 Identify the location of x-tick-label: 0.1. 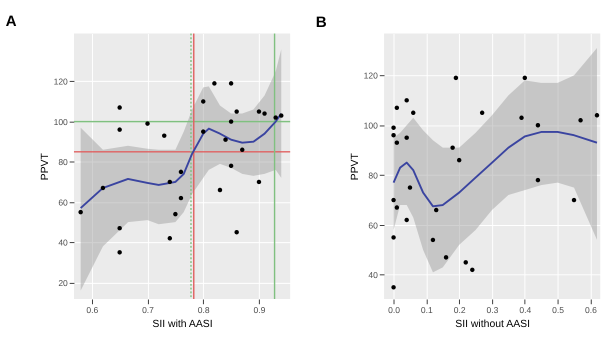
(427, 309).